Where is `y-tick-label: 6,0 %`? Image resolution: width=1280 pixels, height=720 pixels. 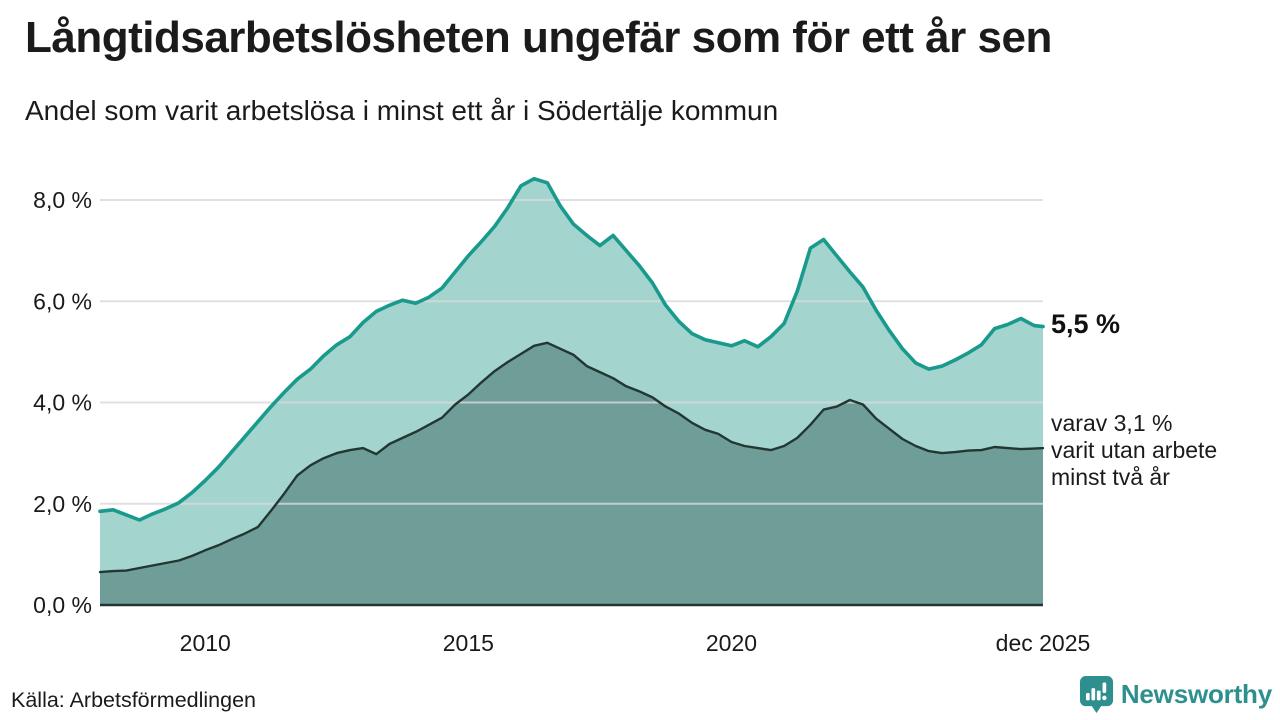 y-tick-label: 6,0 % is located at coordinates (62, 301).